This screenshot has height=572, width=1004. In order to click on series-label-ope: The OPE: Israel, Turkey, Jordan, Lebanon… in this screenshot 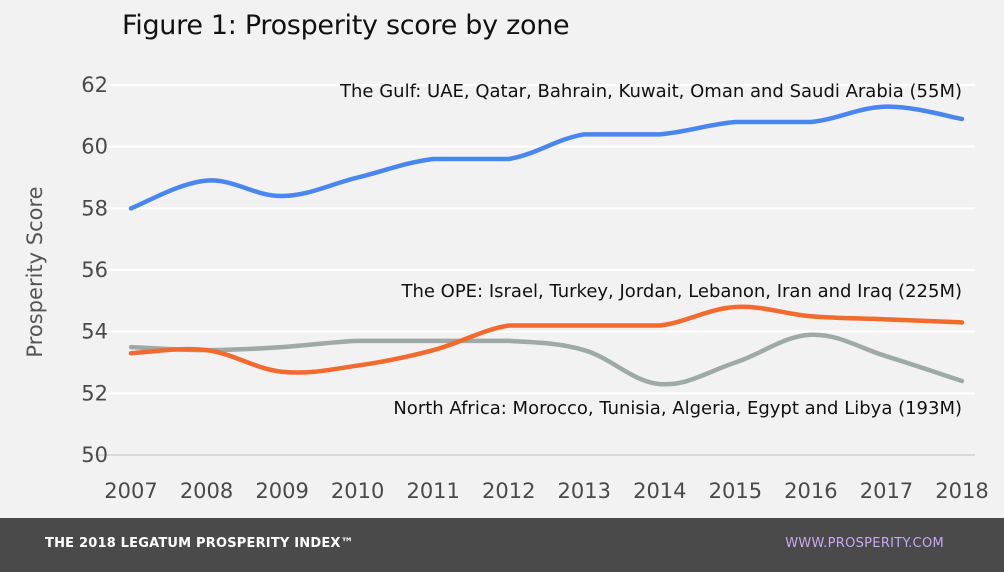, I will do `click(681, 291)`.